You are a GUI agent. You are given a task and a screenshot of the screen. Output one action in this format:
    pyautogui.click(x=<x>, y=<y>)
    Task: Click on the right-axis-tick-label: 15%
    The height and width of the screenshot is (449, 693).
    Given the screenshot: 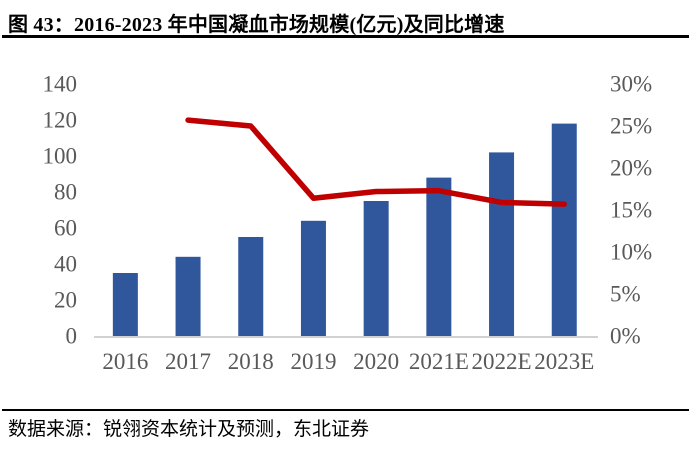 What is the action you would take?
    pyautogui.click(x=631, y=210)
    